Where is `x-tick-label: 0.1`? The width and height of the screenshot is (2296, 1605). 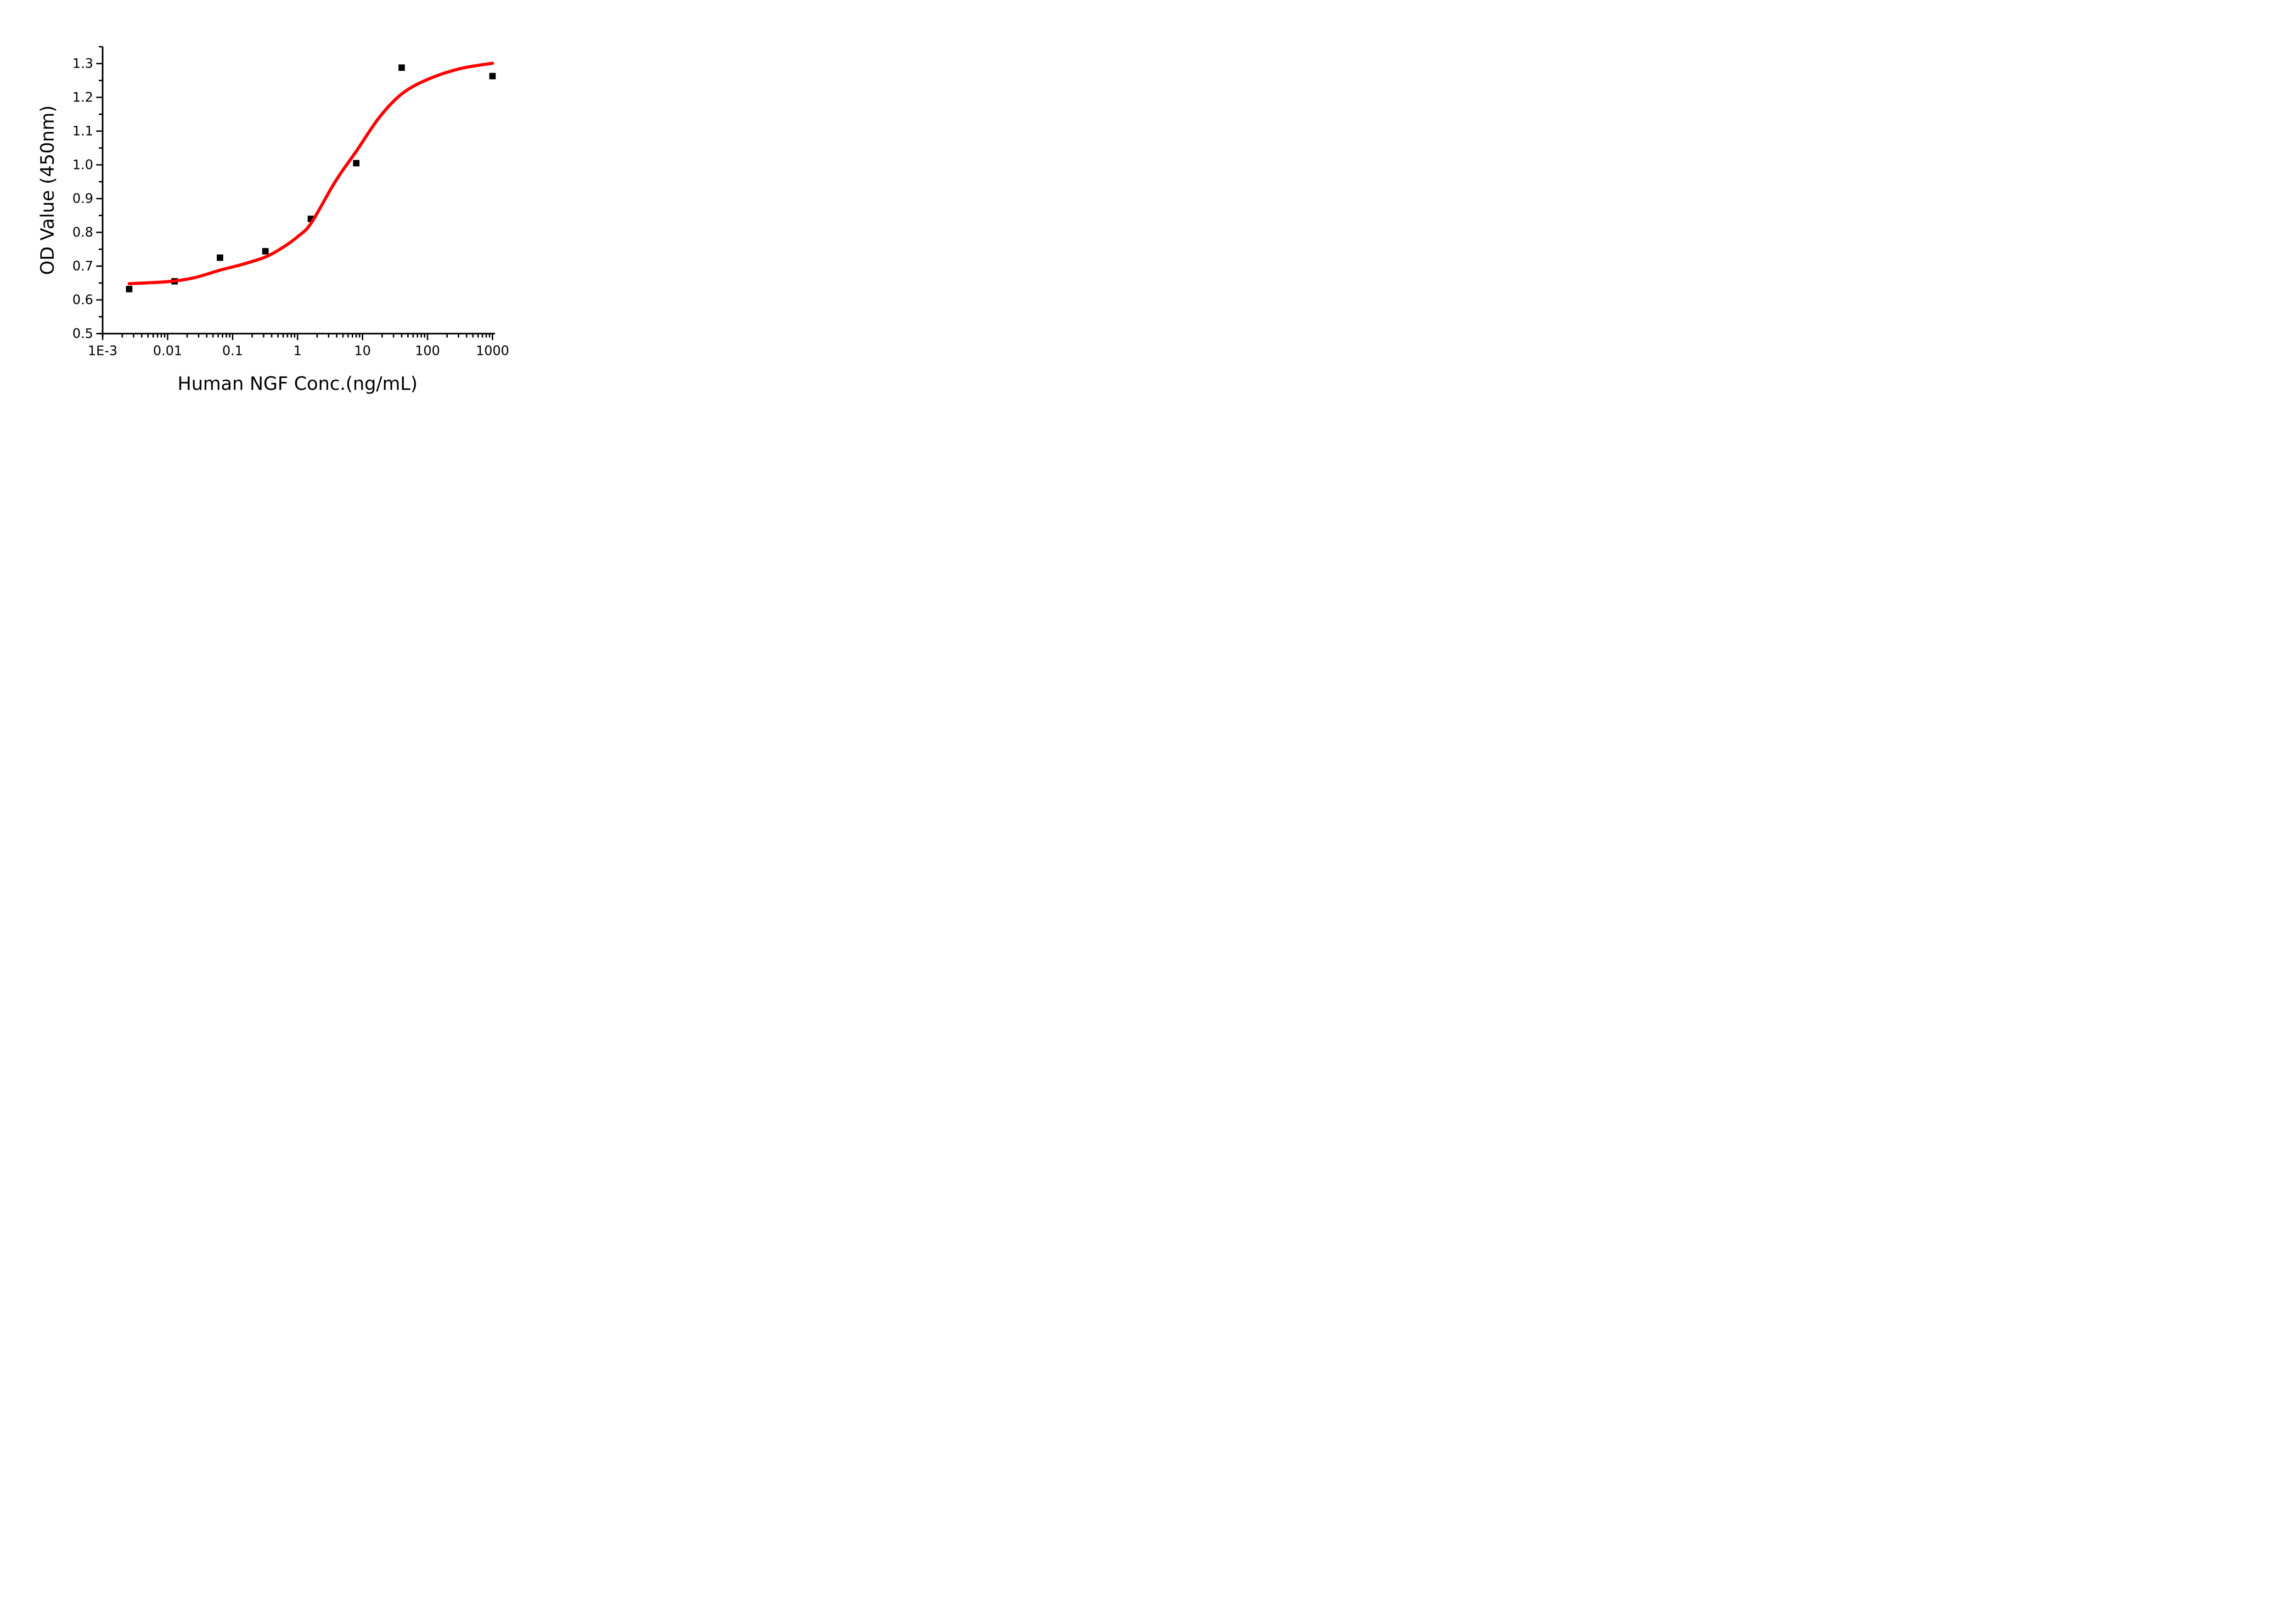 x-tick-label: 0.1 is located at coordinates (233, 351).